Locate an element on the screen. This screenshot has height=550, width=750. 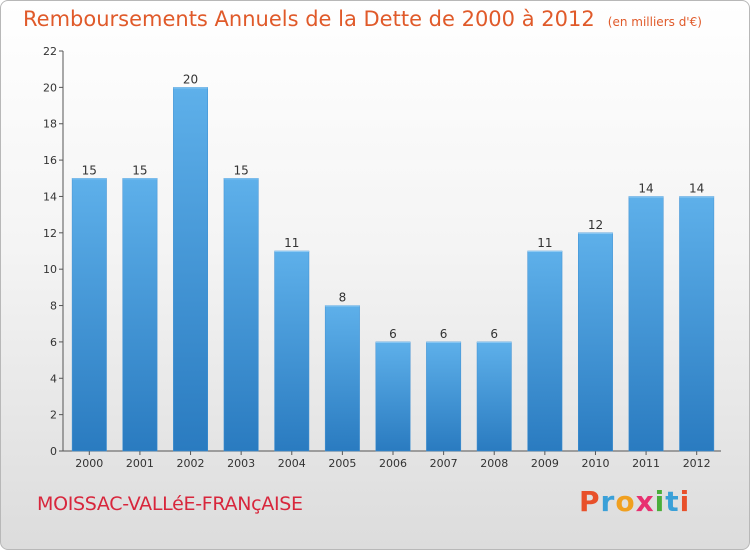
chart-subtitle: (en milliers d'€) is located at coordinates (654, 22).